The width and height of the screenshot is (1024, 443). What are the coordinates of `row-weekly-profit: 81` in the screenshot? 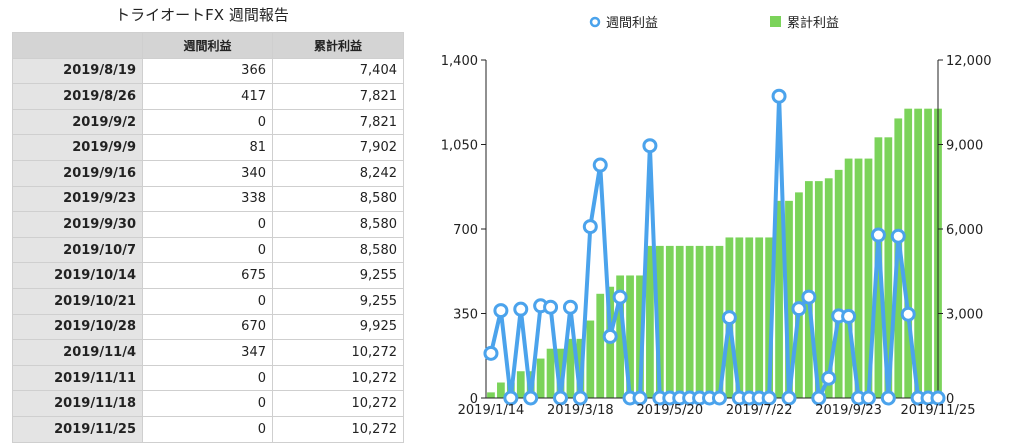 It's located at (207, 147).